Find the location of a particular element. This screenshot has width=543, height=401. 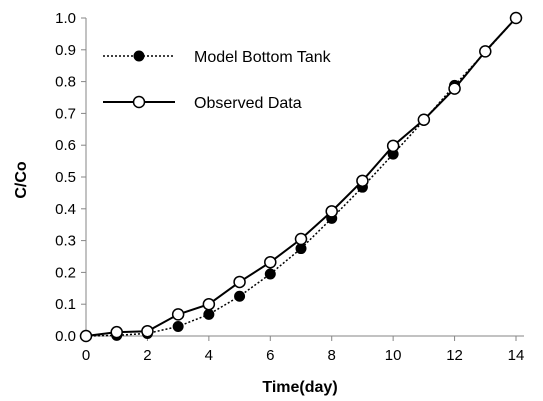

x-tick-label: 4 is located at coordinates (209, 355).